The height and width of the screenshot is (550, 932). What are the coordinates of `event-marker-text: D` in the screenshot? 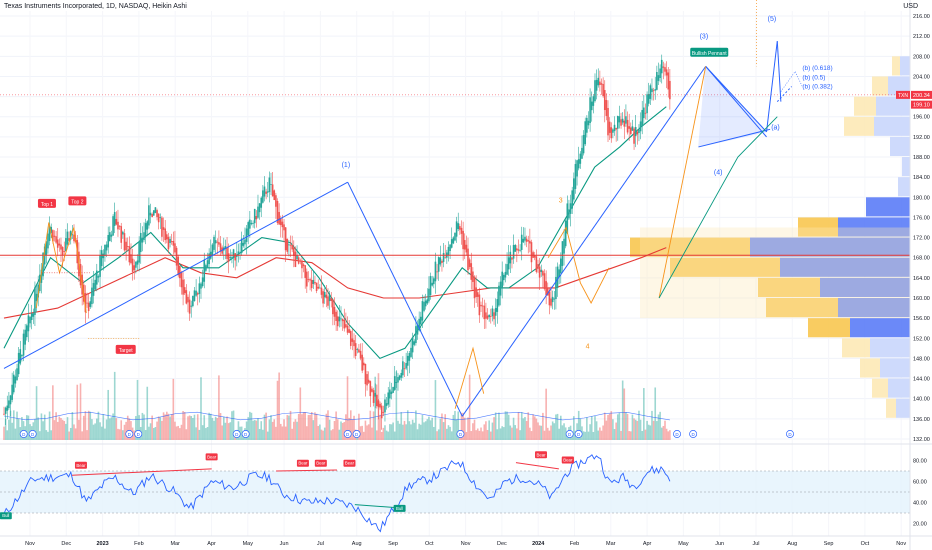 It's located at (570, 434).